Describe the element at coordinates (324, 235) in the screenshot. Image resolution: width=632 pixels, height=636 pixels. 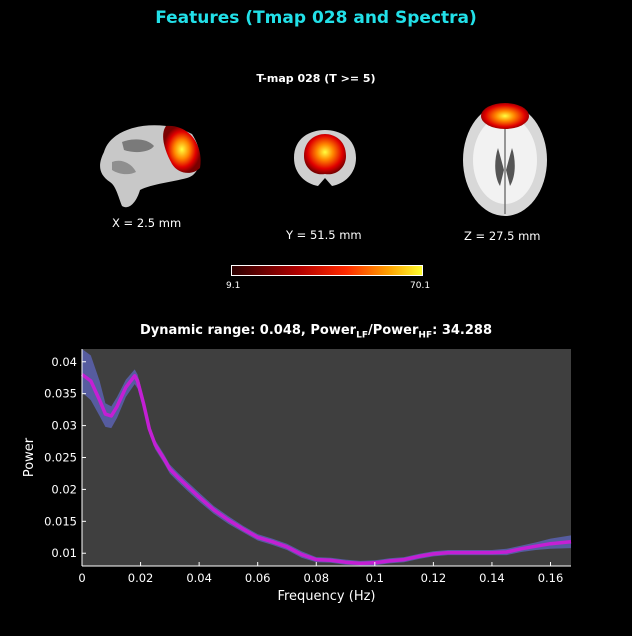
I see `coronal-coordinate-label: Y = 51.5 mm` at that location.